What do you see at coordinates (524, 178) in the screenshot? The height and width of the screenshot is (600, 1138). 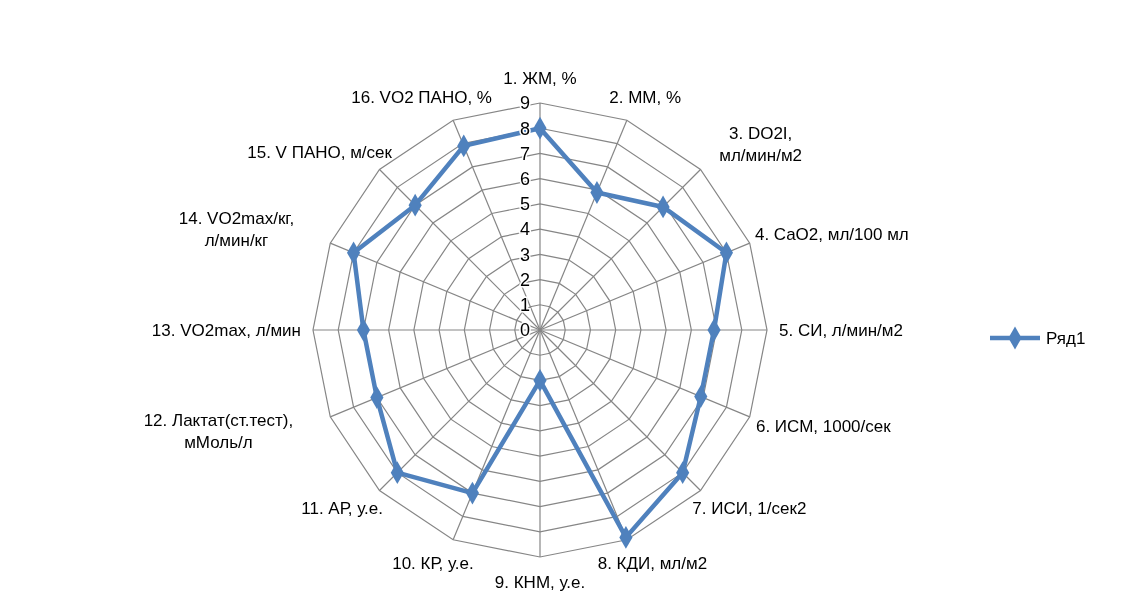 I see `y-tick-label: 6` at bounding box center [524, 178].